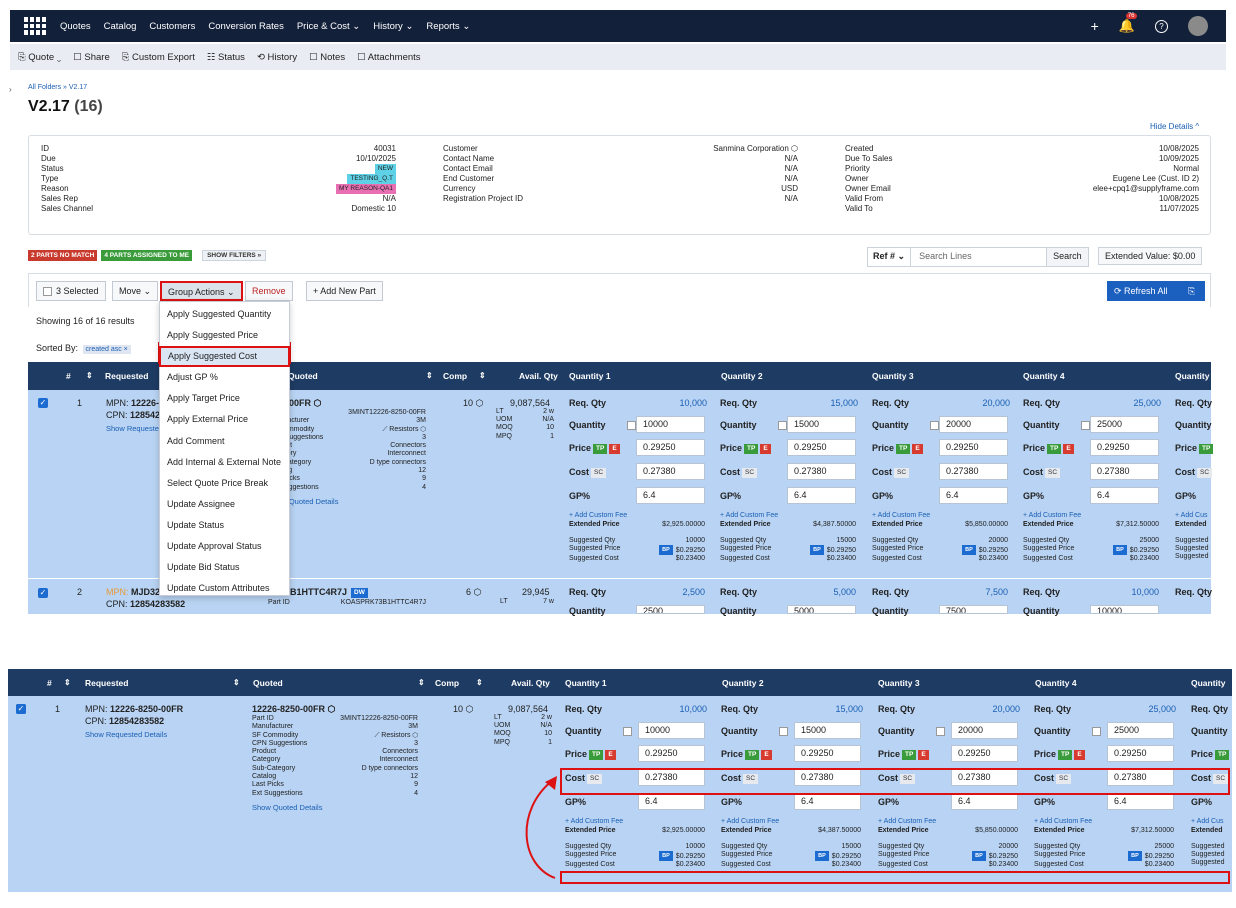  What do you see at coordinates (1193, 291) in the screenshot?
I see `refresh-options-icon: ⎘` at bounding box center [1193, 291].